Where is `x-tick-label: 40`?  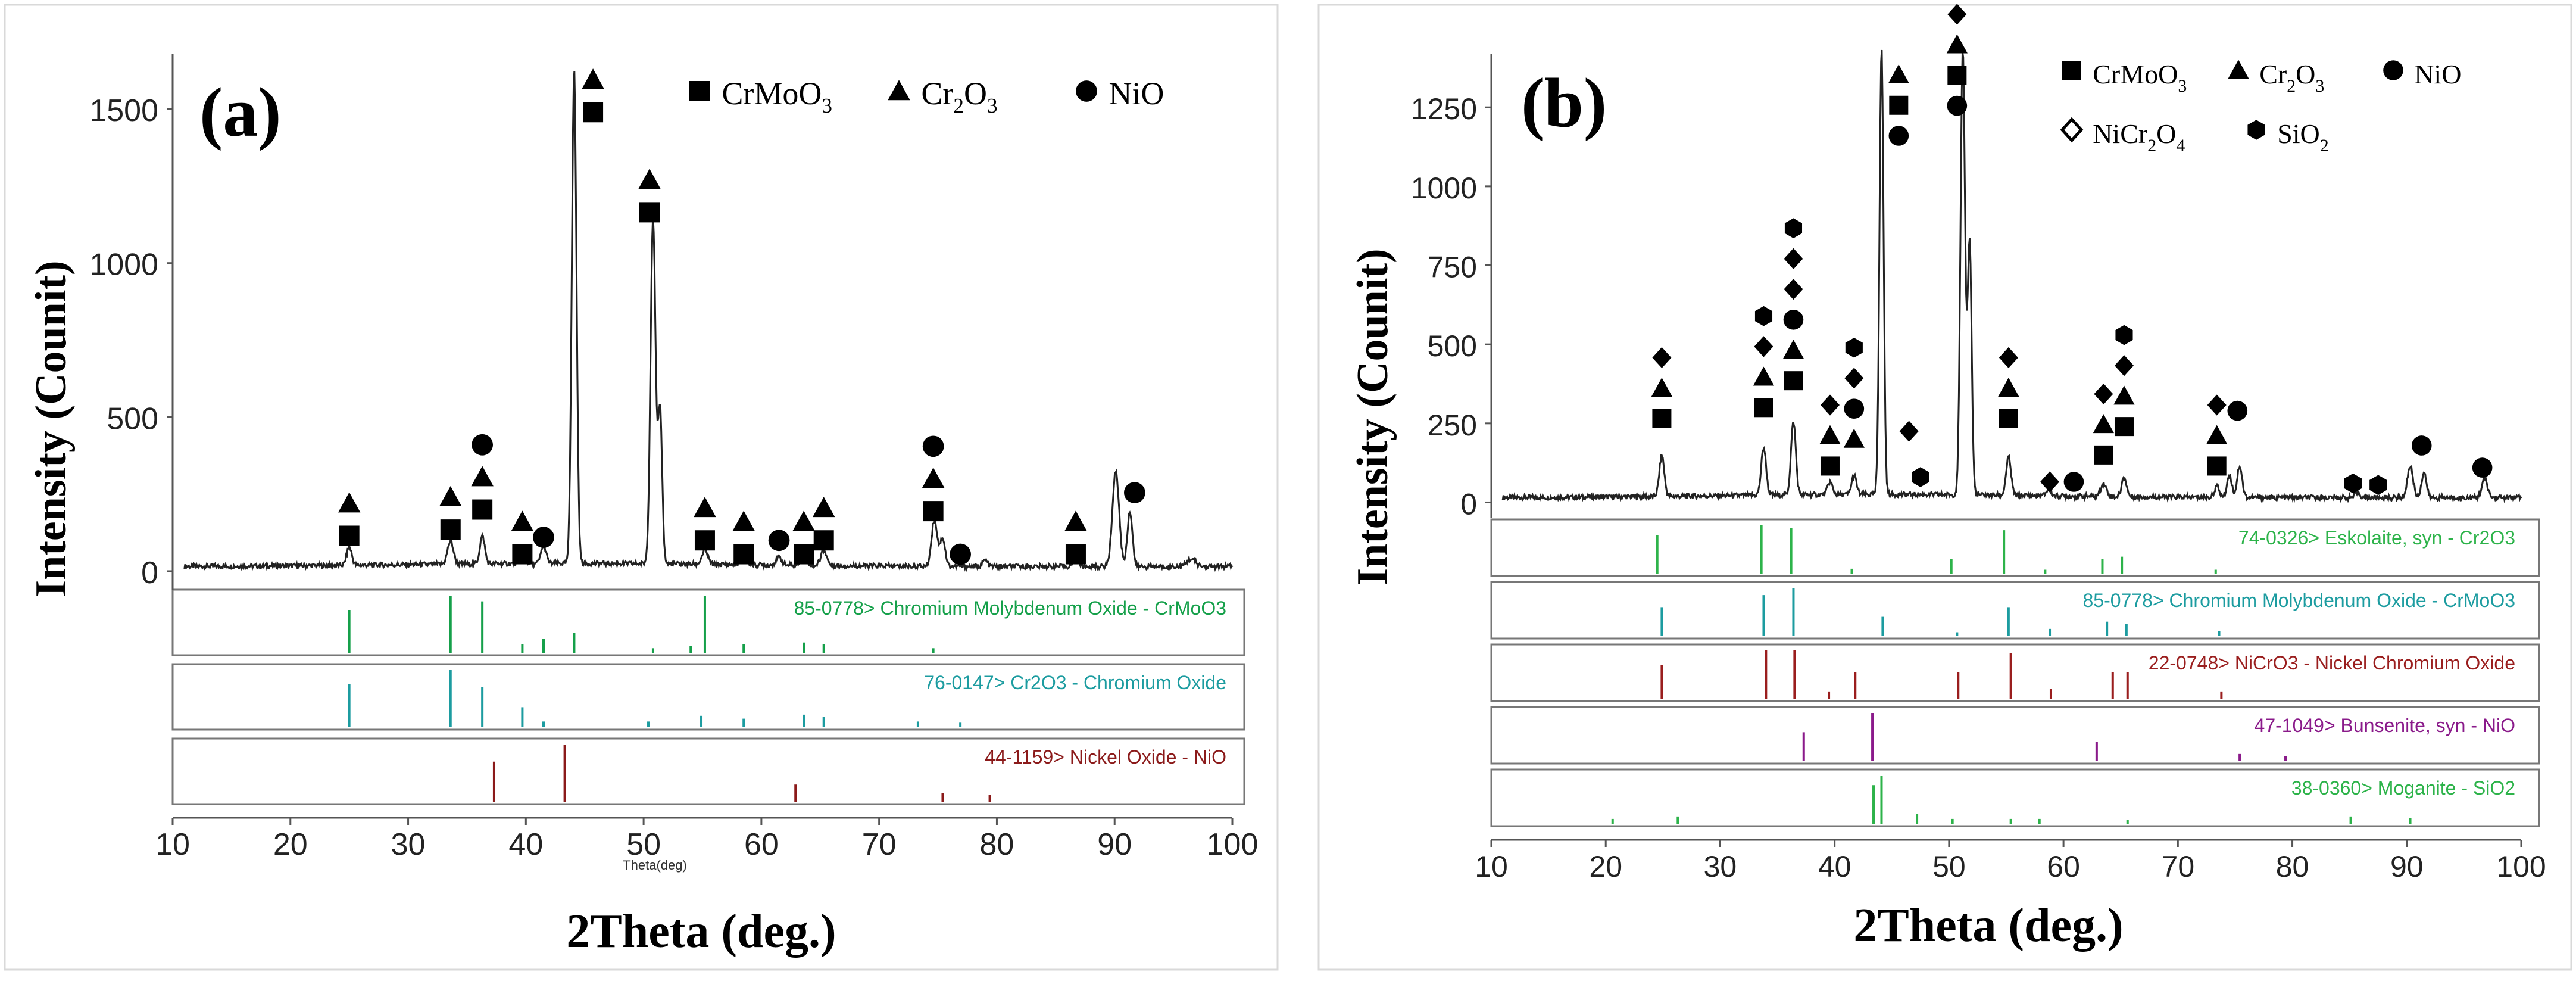 x-tick-label: 40 is located at coordinates (525, 844).